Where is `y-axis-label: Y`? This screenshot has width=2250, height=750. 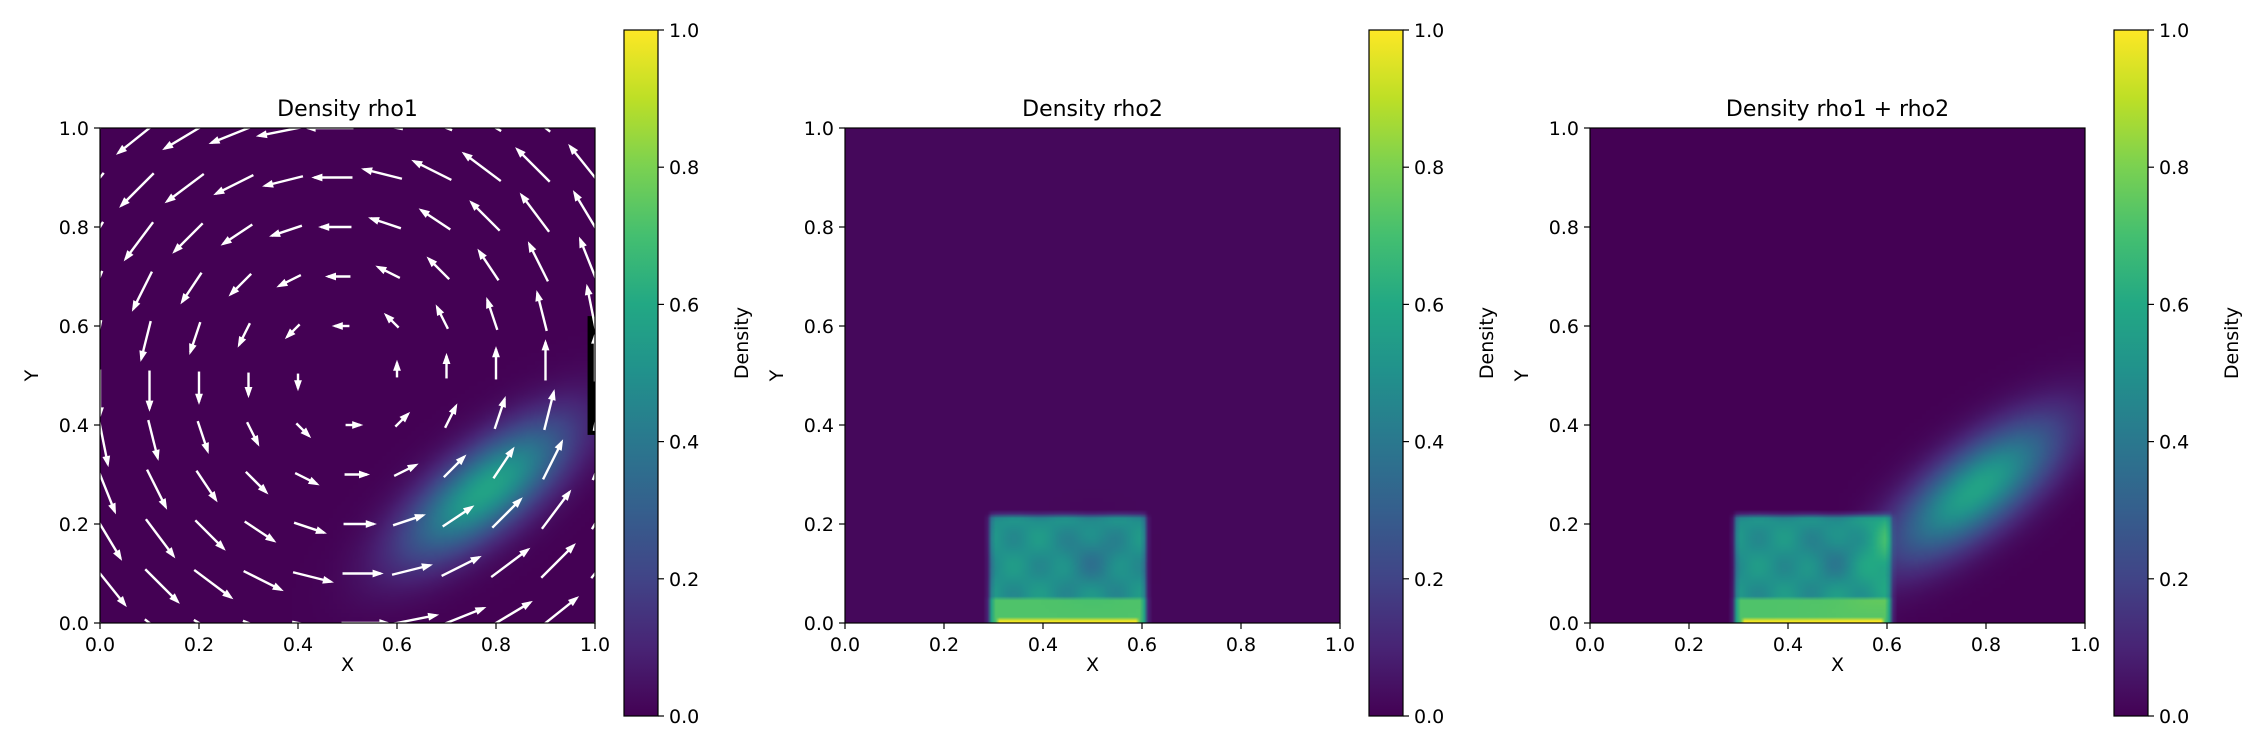
y-axis-label: Y is located at coordinates (32, 375).